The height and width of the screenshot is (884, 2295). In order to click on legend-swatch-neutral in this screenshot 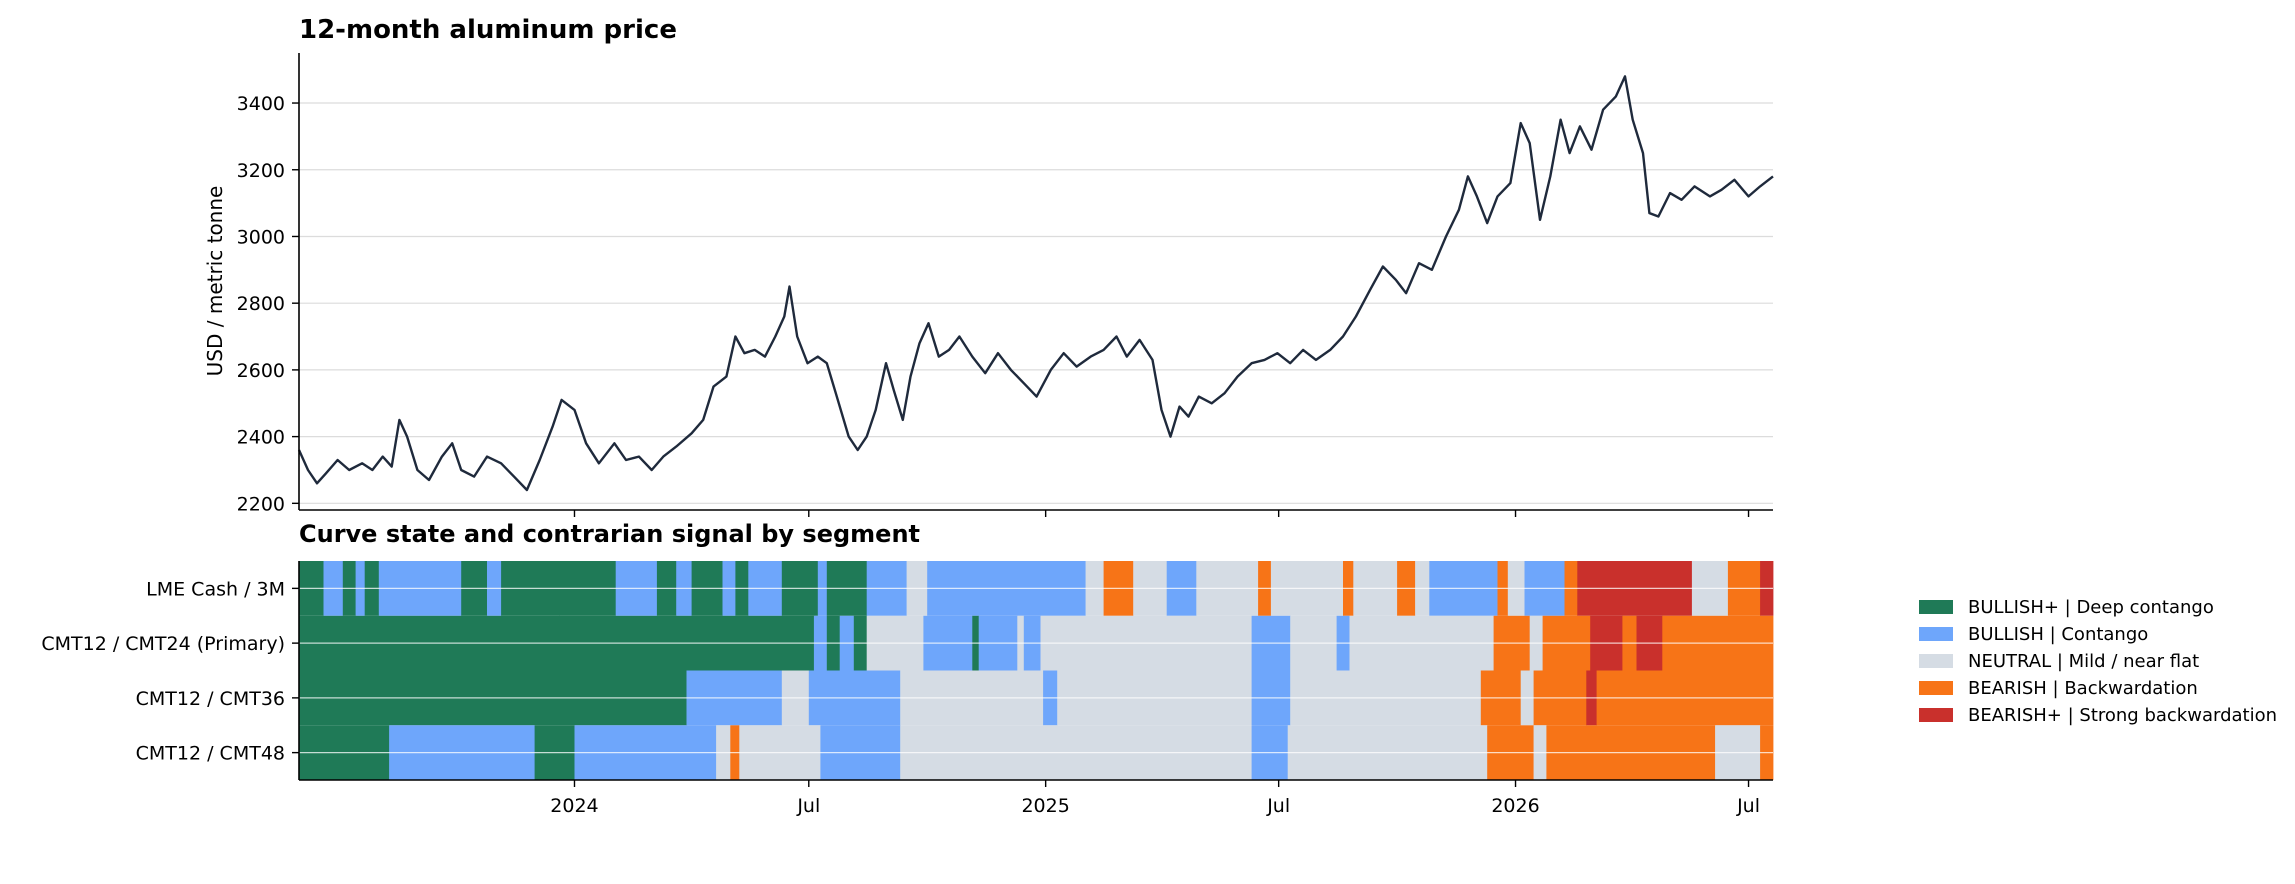, I will do `click(1936, 661)`.